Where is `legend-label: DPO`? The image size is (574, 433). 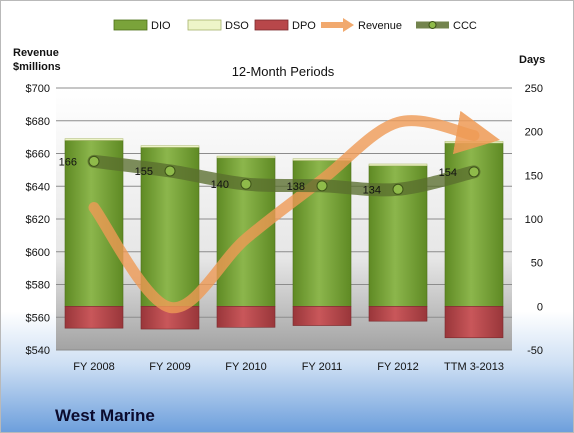
legend-label: DPO is located at coordinates (304, 26).